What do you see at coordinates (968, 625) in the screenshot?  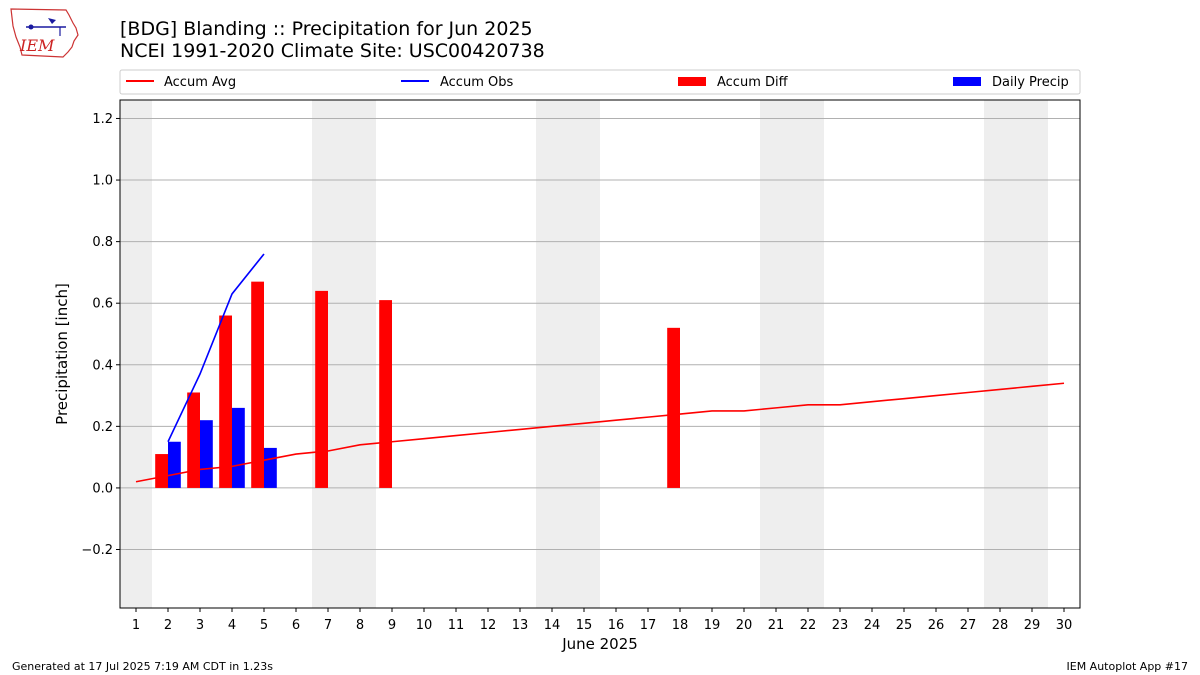 I see `x-tick-label: 27` at bounding box center [968, 625].